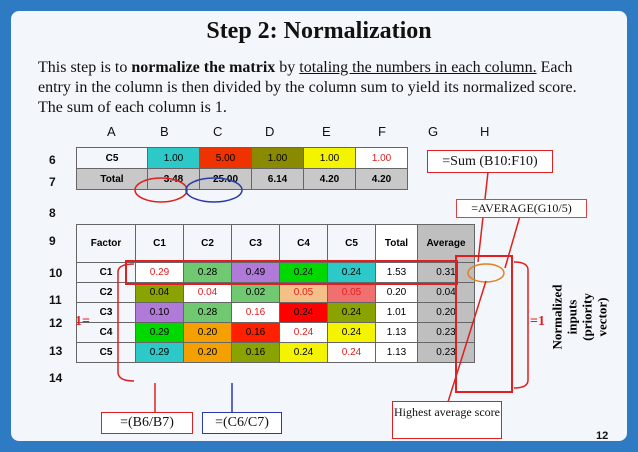 The height and width of the screenshot is (452, 638). What do you see at coordinates (173, 158) in the screenshot?
I see `cell-b6: 1.00` at bounding box center [173, 158].